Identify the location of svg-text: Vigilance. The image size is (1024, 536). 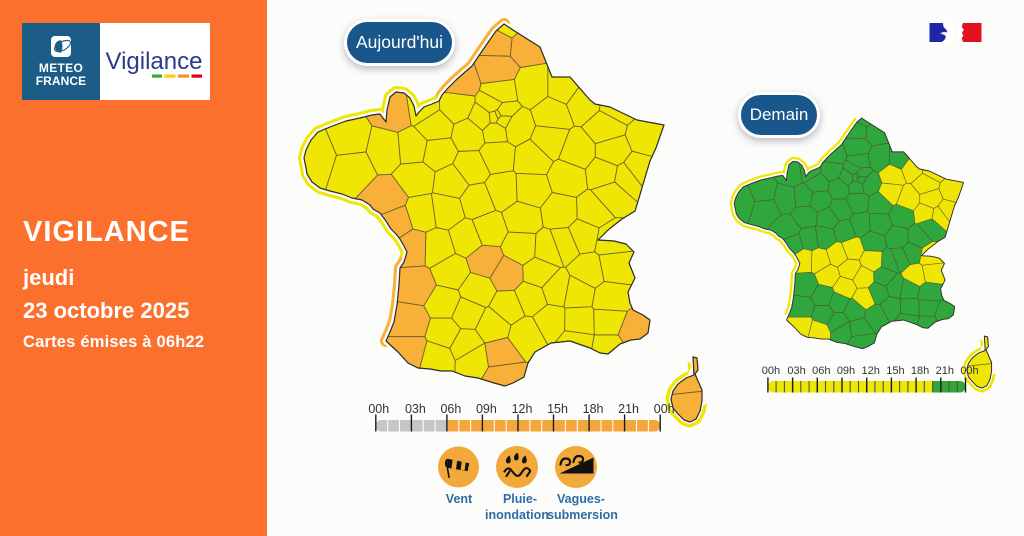
(154, 61).